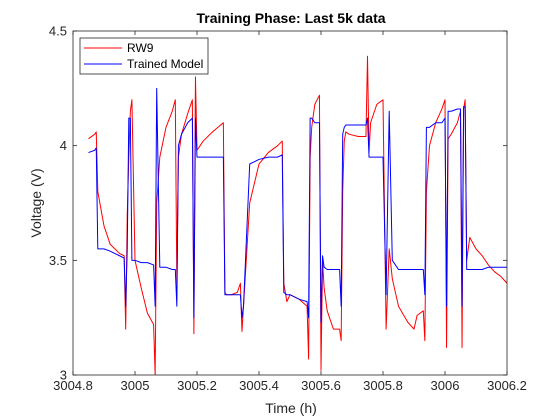 The image size is (560, 420). Describe the element at coordinates (135, 385) in the screenshot. I see `x-tick-label: 3005` at that location.